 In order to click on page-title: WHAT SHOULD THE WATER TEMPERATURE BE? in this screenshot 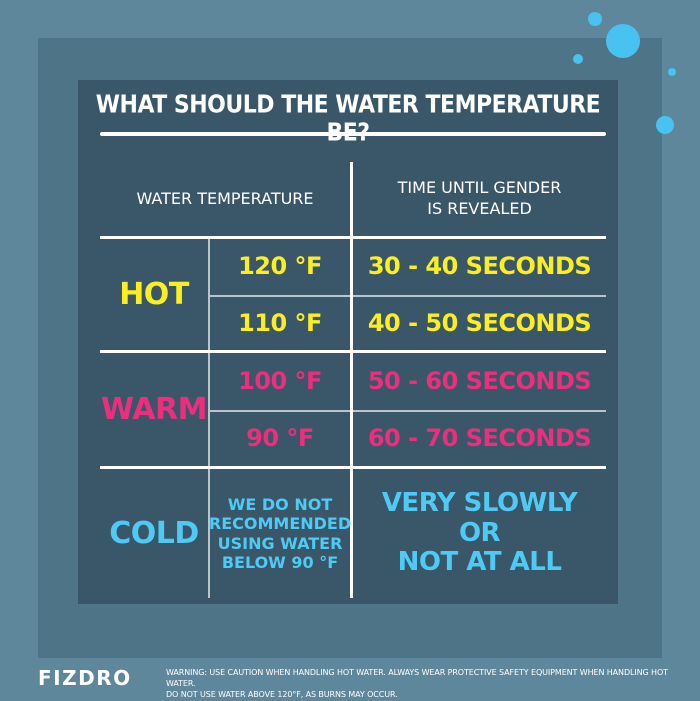, I will do `click(348, 119)`.